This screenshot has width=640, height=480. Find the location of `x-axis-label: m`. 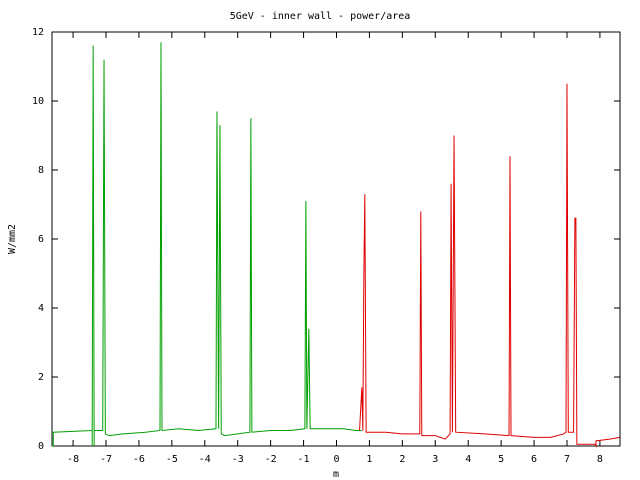

x-axis-label: m is located at coordinates (336, 474).